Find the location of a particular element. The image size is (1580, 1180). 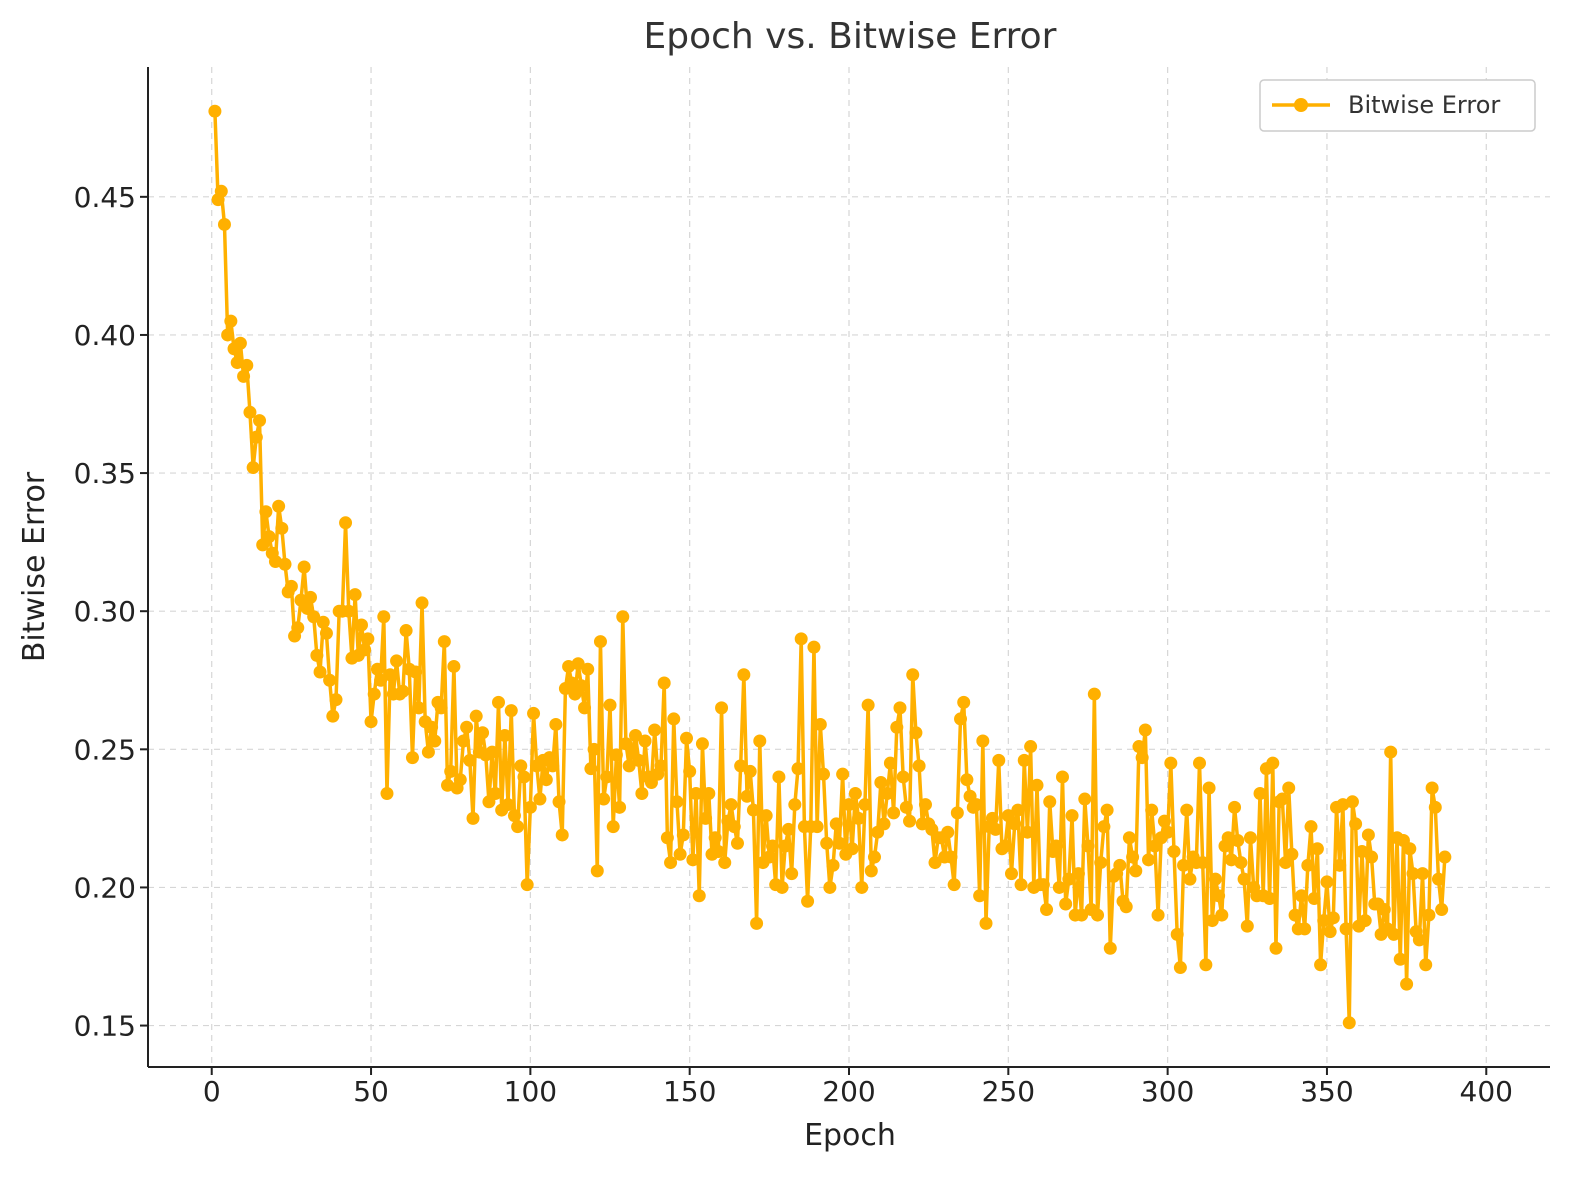

x-axis-label: Epoch is located at coordinates (850, 1135).